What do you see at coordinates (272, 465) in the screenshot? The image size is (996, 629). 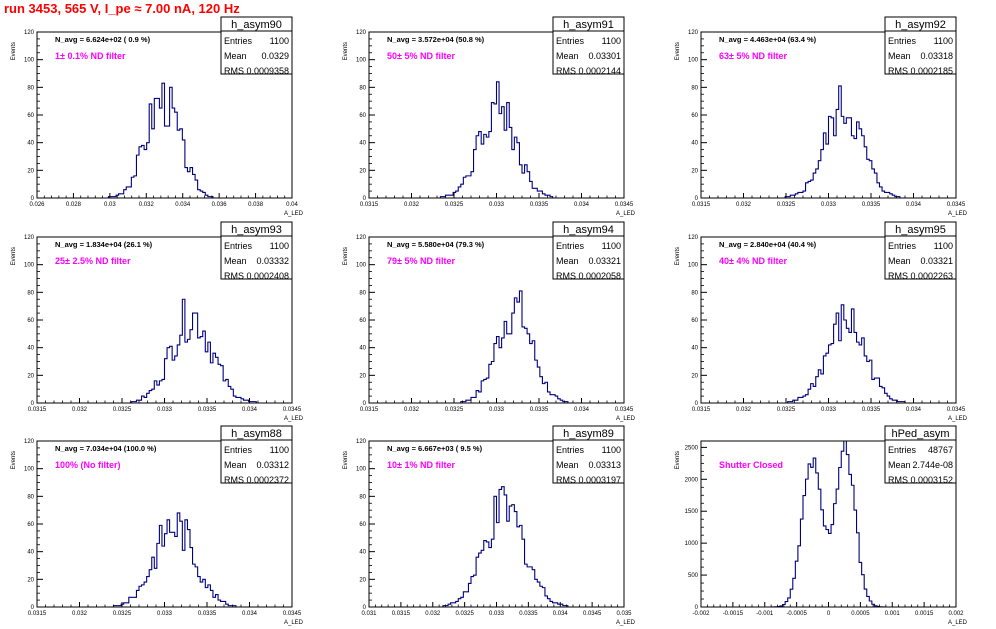 I see `stats-mean-value: 0.03312` at bounding box center [272, 465].